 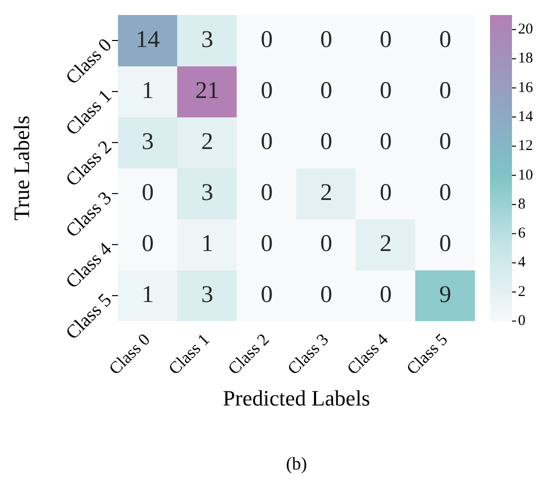 I want to click on color-bar-label: 6, so click(x=522, y=234).